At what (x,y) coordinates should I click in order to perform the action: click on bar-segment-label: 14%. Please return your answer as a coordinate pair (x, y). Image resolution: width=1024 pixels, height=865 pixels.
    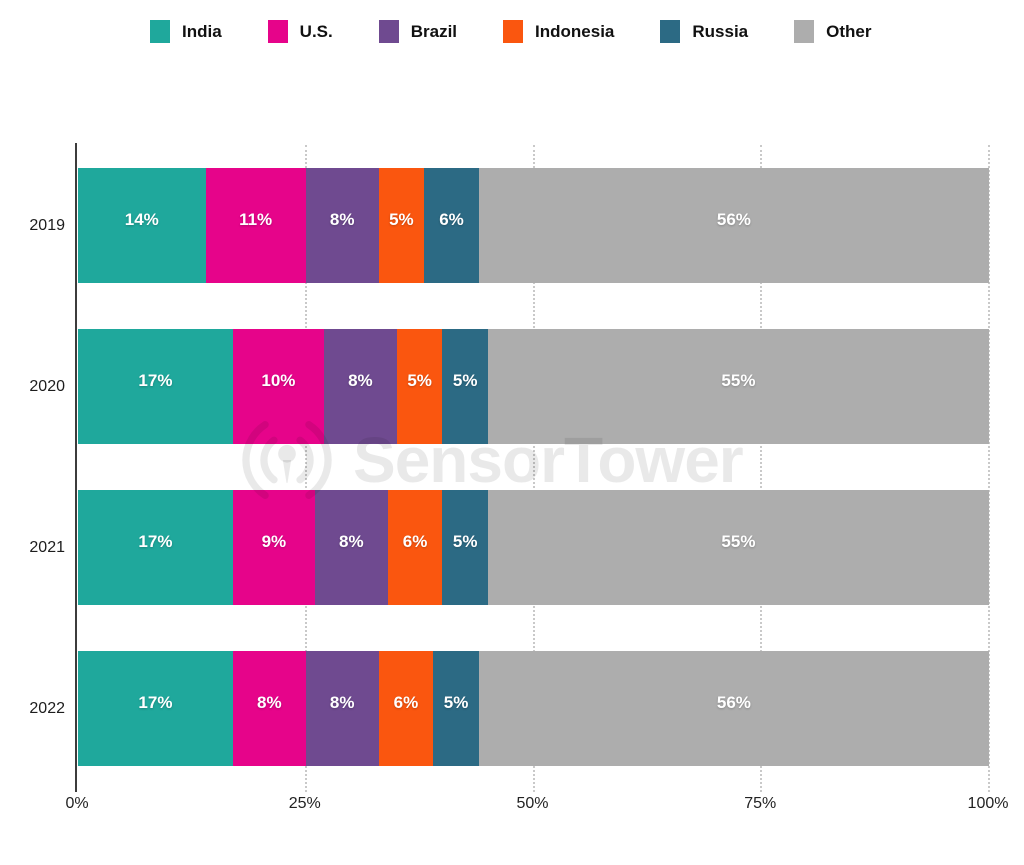
    Looking at the image, I should click on (141, 219).